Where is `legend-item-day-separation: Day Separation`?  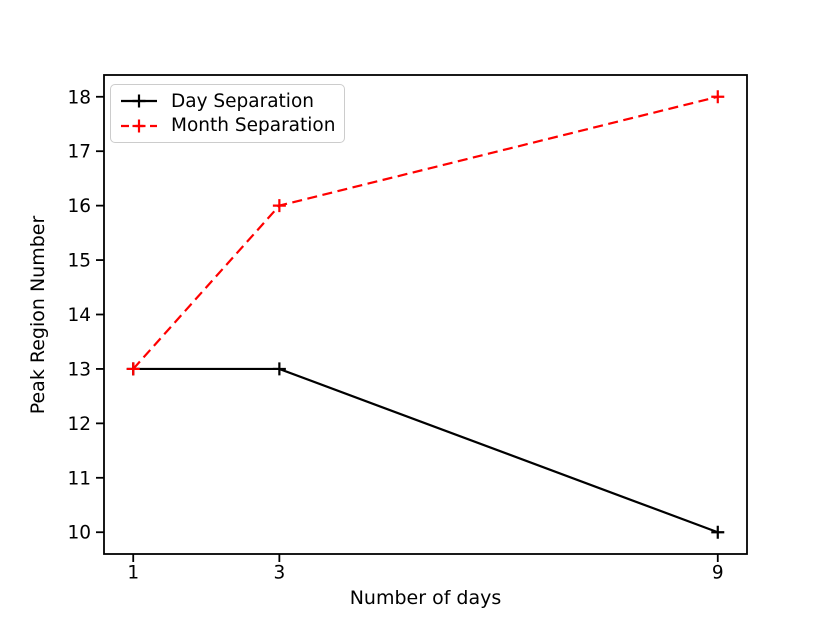
legend-item-day-separation: Day Separation is located at coordinates (227, 101).